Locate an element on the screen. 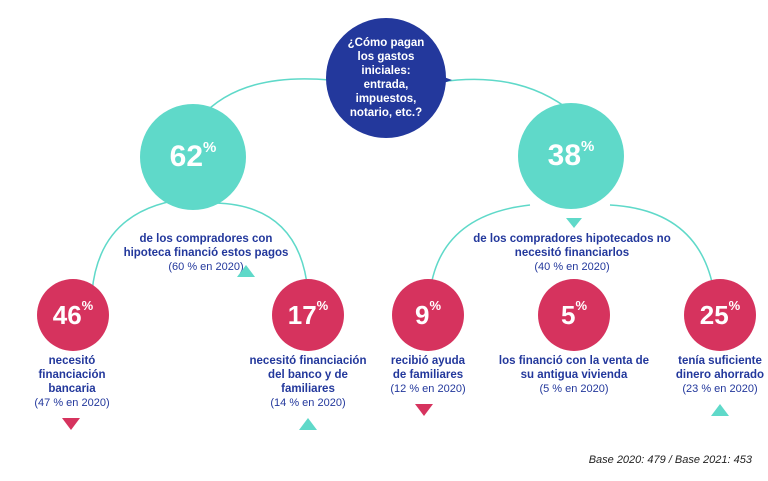  leaf-circle-savings: 25% is located at coordinates (720, 315).